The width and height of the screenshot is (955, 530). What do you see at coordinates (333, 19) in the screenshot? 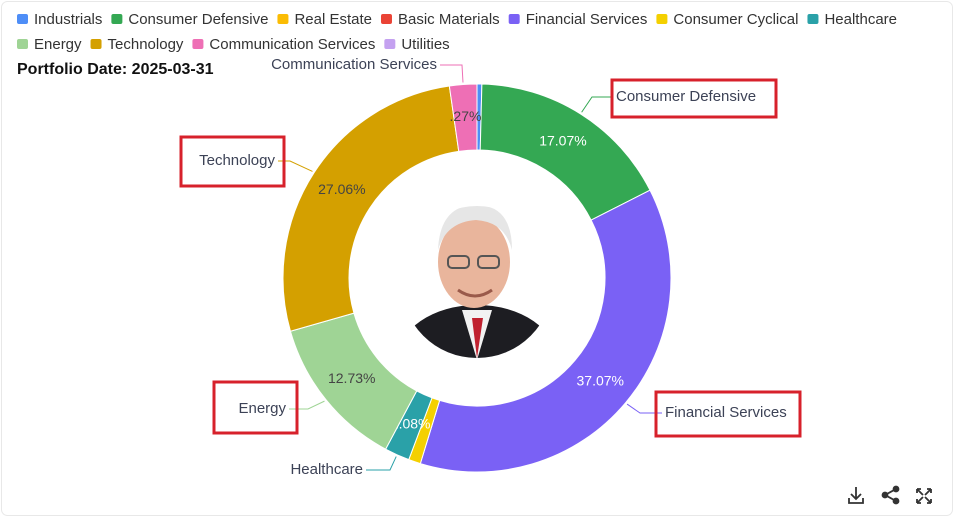
I see `legend-label: Real Estate` at bounding box center [333, 19].